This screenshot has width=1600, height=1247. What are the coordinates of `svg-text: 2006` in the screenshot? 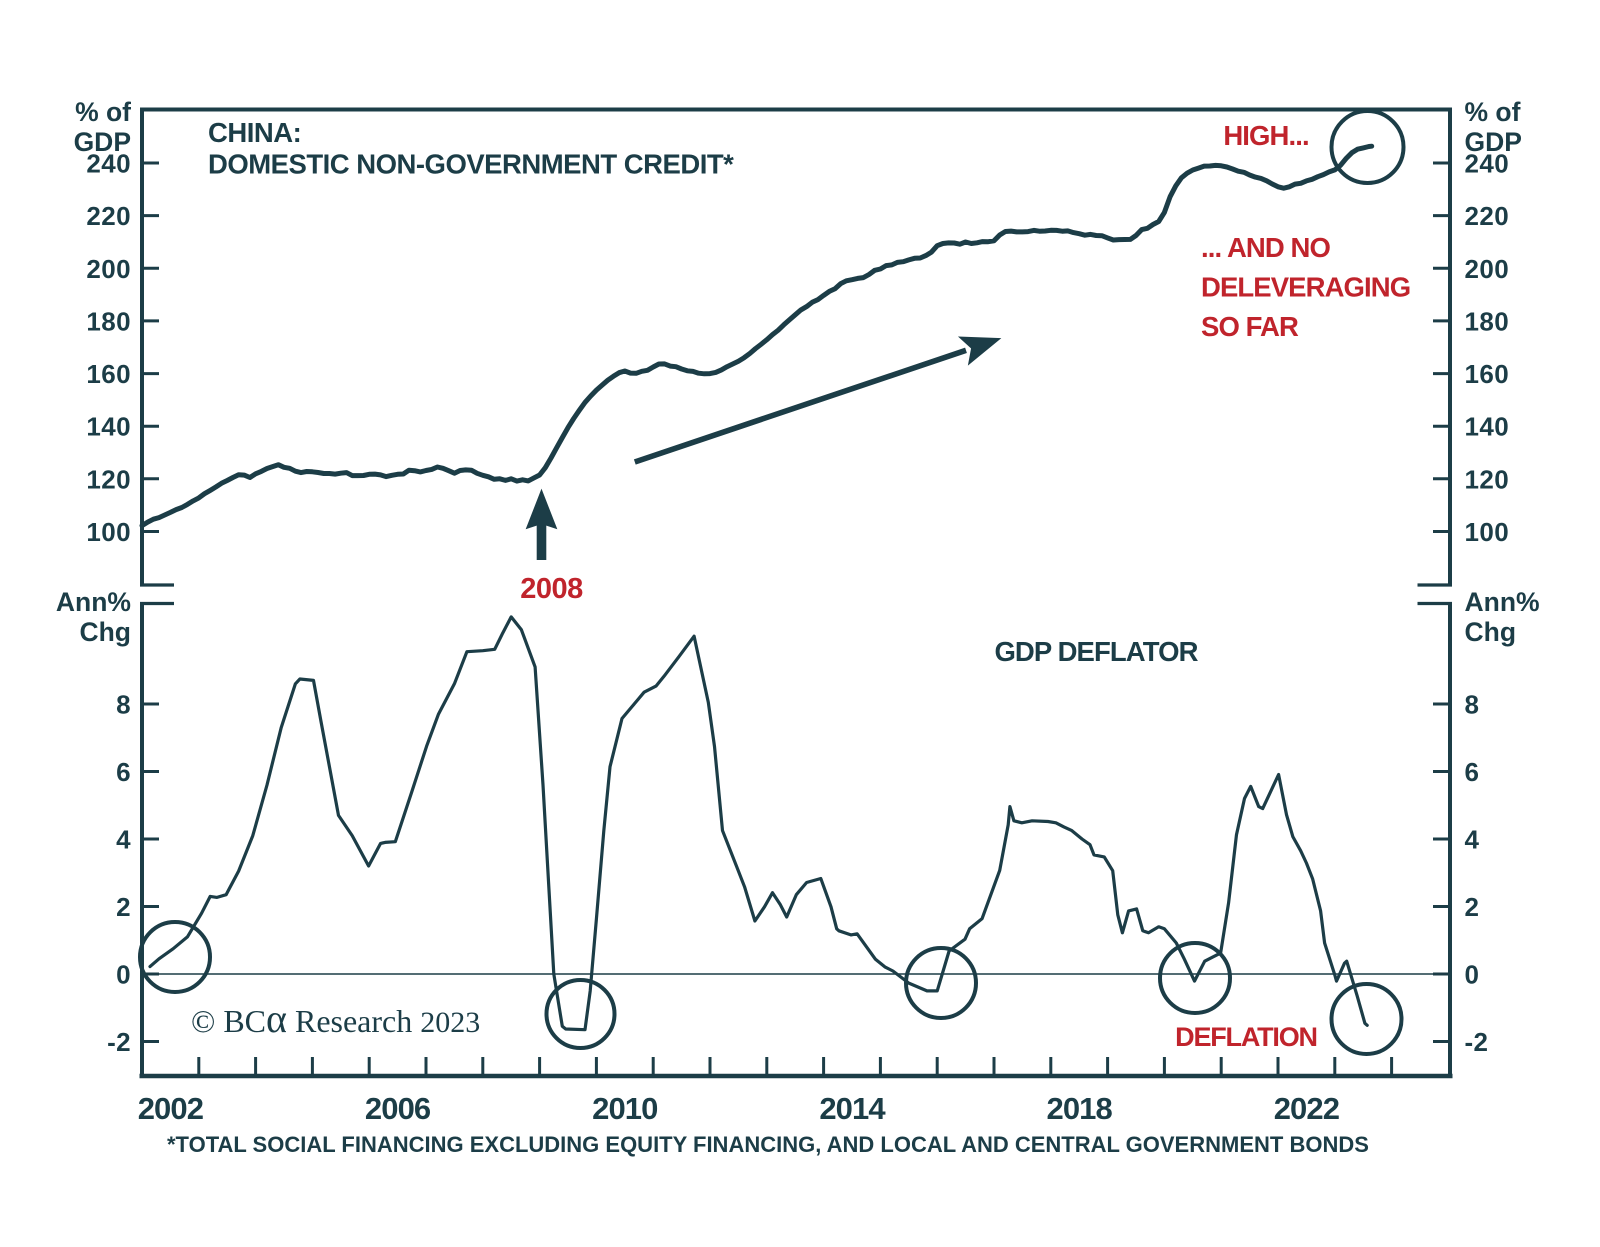 It's located at (398, 1108).